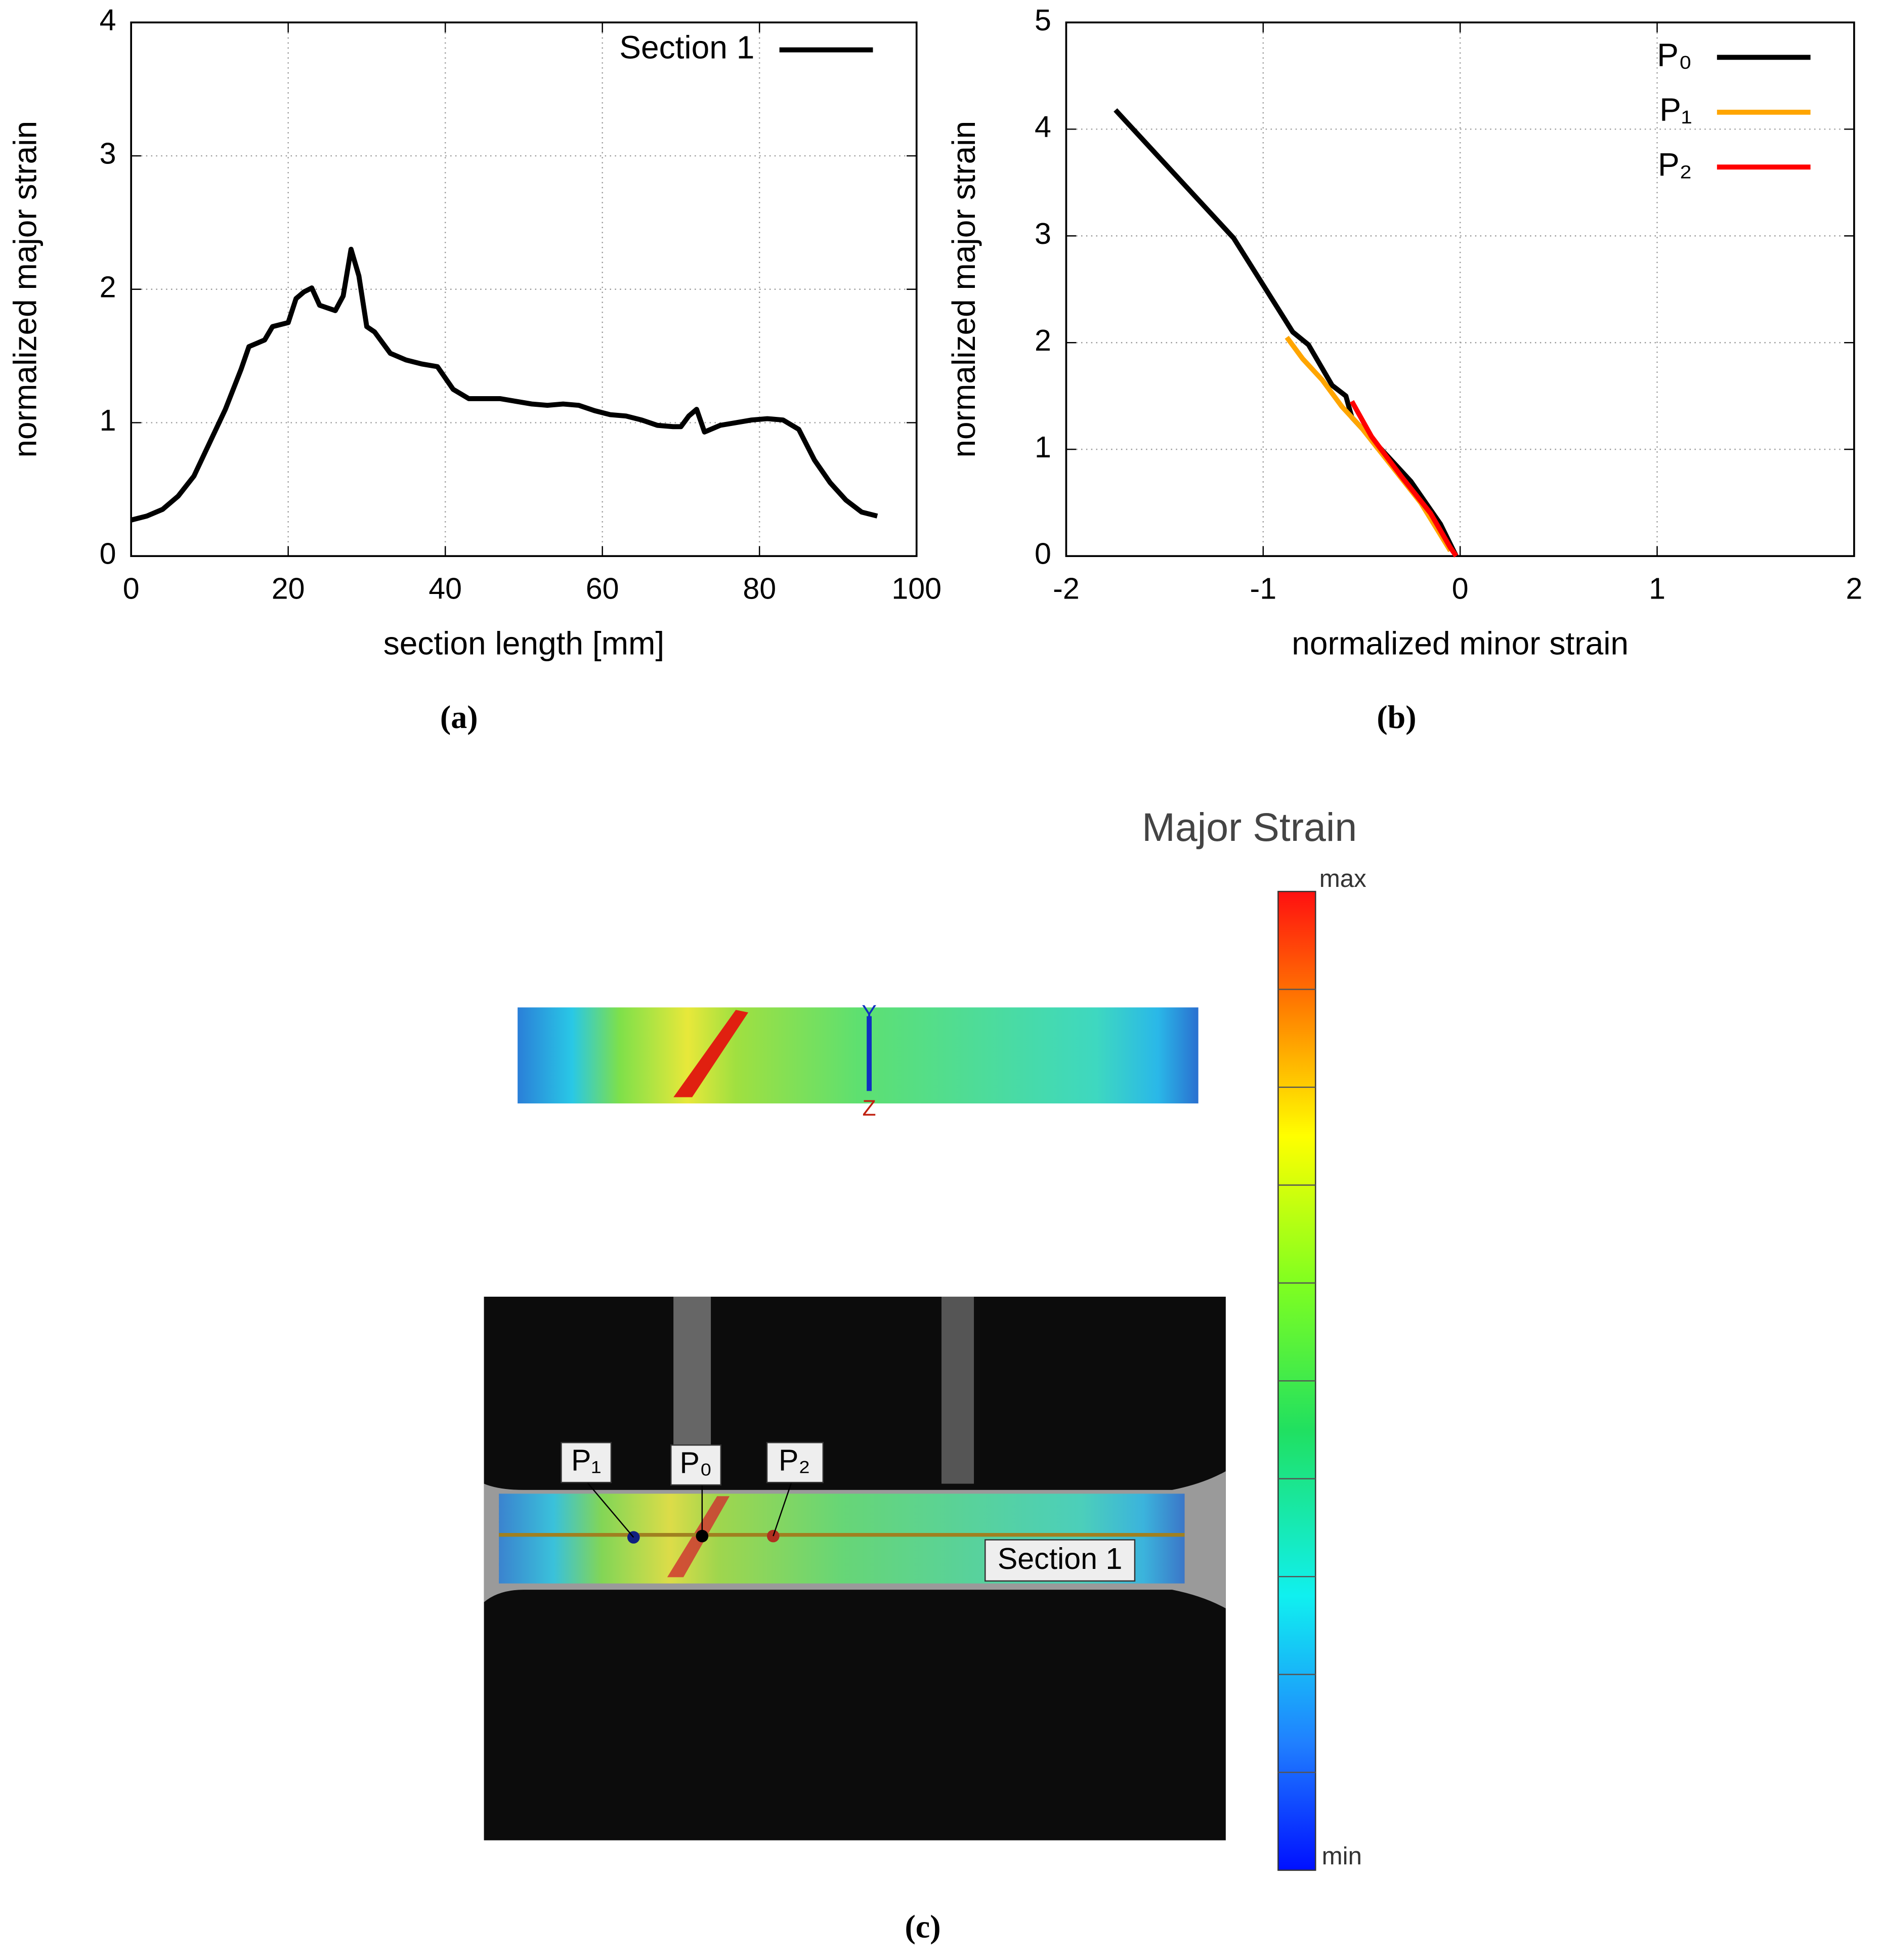 The image size is (1883, 1960). Describe the element at coordinates (603, 589) in the screenshot. I see `x-tick-label: 60` at that location.